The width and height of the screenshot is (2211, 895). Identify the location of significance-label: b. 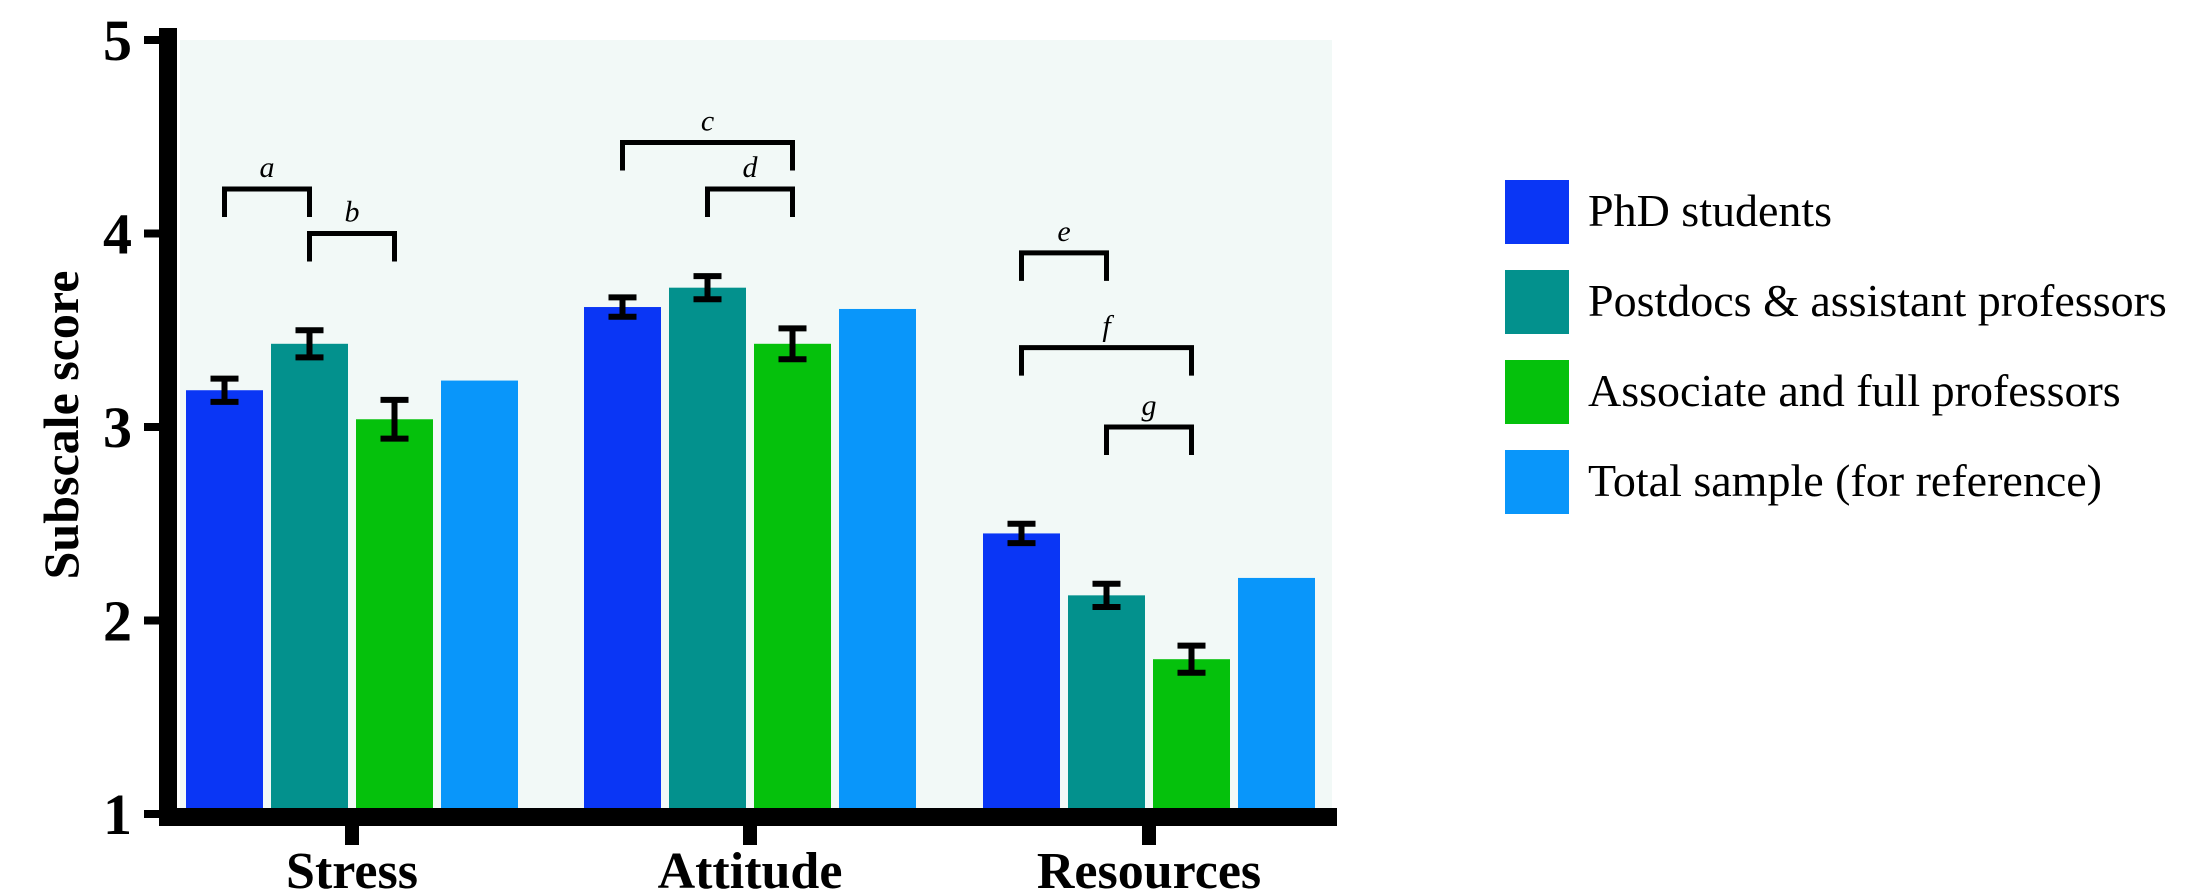
(352, 212).